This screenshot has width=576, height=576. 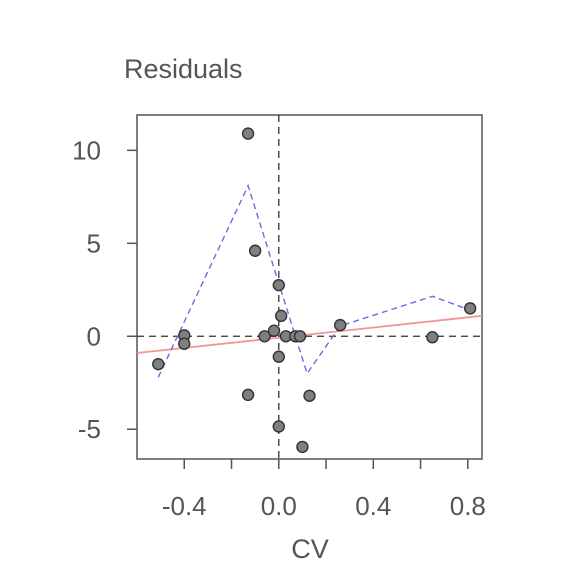 I want to click on y-tick-label-2: 0, so click(x=94, y=336).